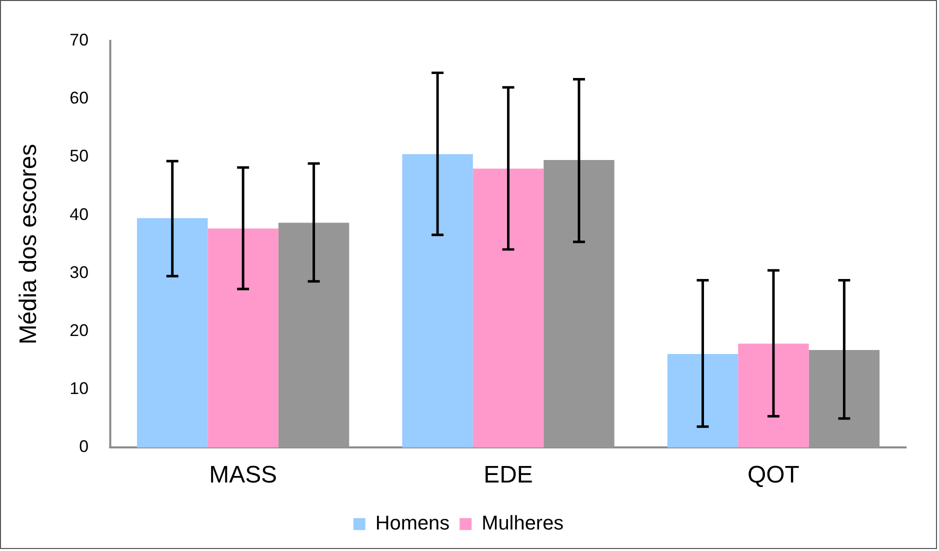  Describe the element at coordinates (79, 330) in the screenshot. I see `y-tick-label: 20` at that location.